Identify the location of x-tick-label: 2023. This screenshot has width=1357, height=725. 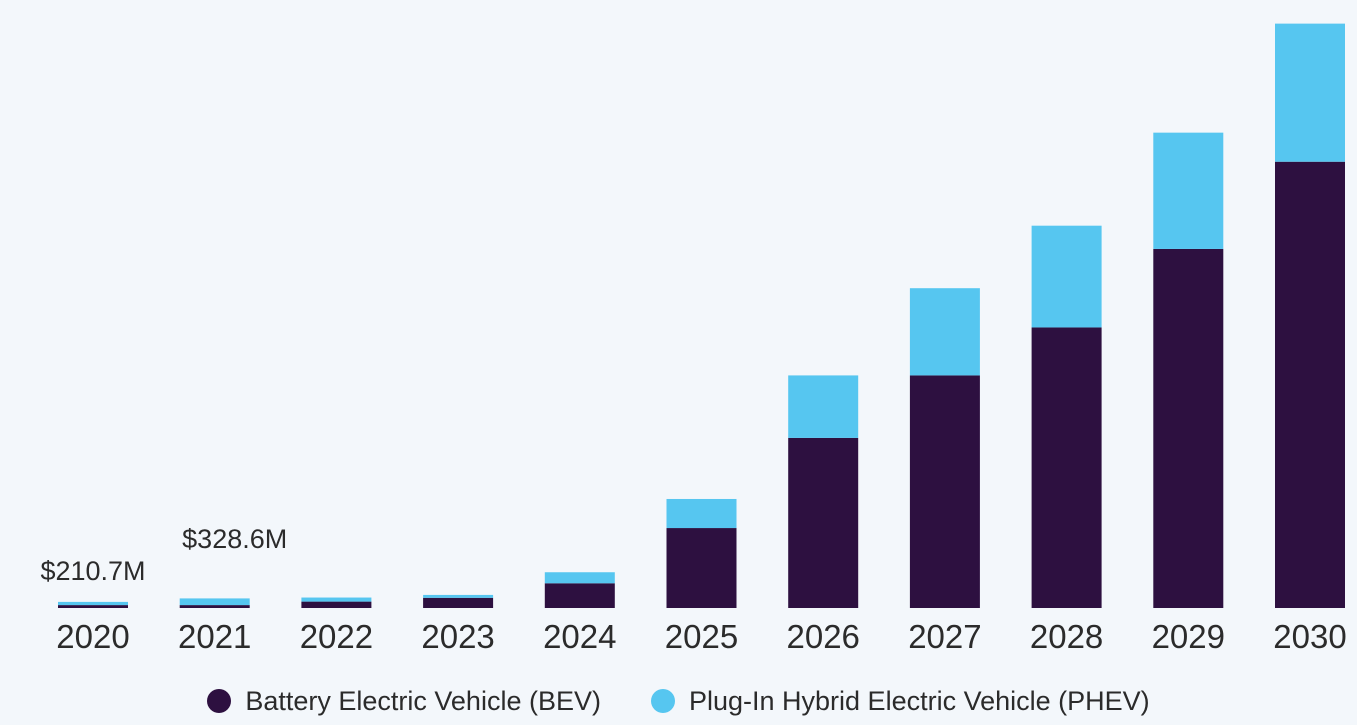
(457, 636).